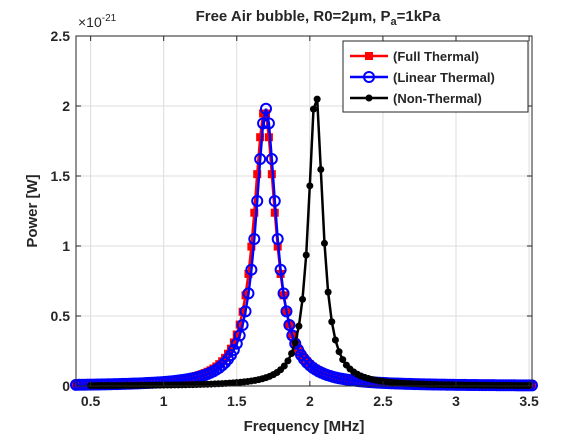 Image resolution: width=584 pixels, height=438 pixels. What do you see at coordinates (66, 246) in the screenshot?
I see `y-tick-label: 1` at bounding box center [66, 246].